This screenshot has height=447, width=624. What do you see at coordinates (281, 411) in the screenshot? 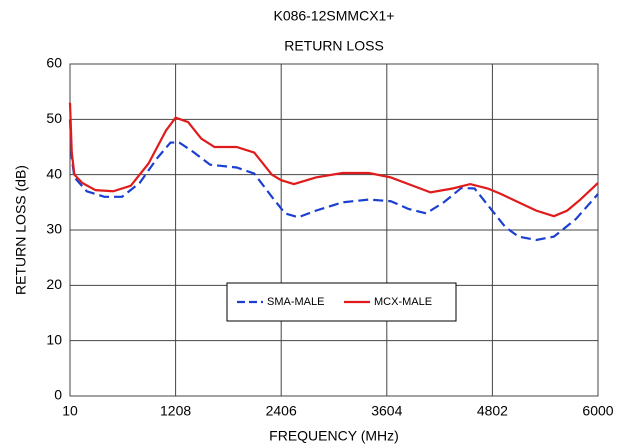
I see `x-tick-label: 2406` at bounding box center [281, 411].